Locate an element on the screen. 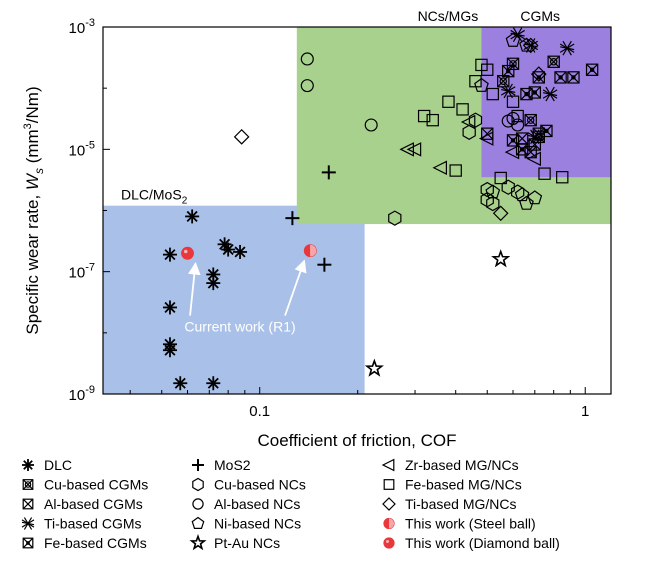 The width and height of the screenshot is (663, 587). legend-label: Fe-based CGMs is located at coordinates (95, 543).